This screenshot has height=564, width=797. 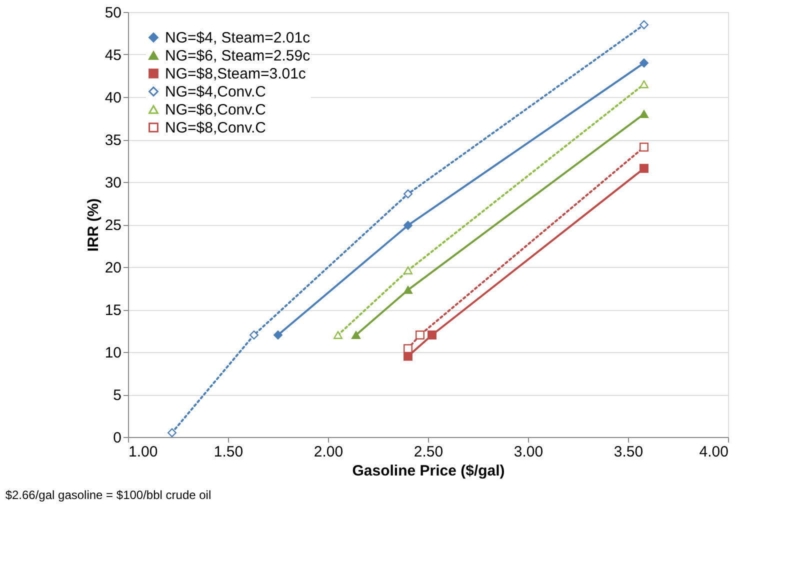 What do you see at coordinates (713, 452) in the screenshot?
I see `x-tick-label: 4.00` at bounding box center [713, 452].